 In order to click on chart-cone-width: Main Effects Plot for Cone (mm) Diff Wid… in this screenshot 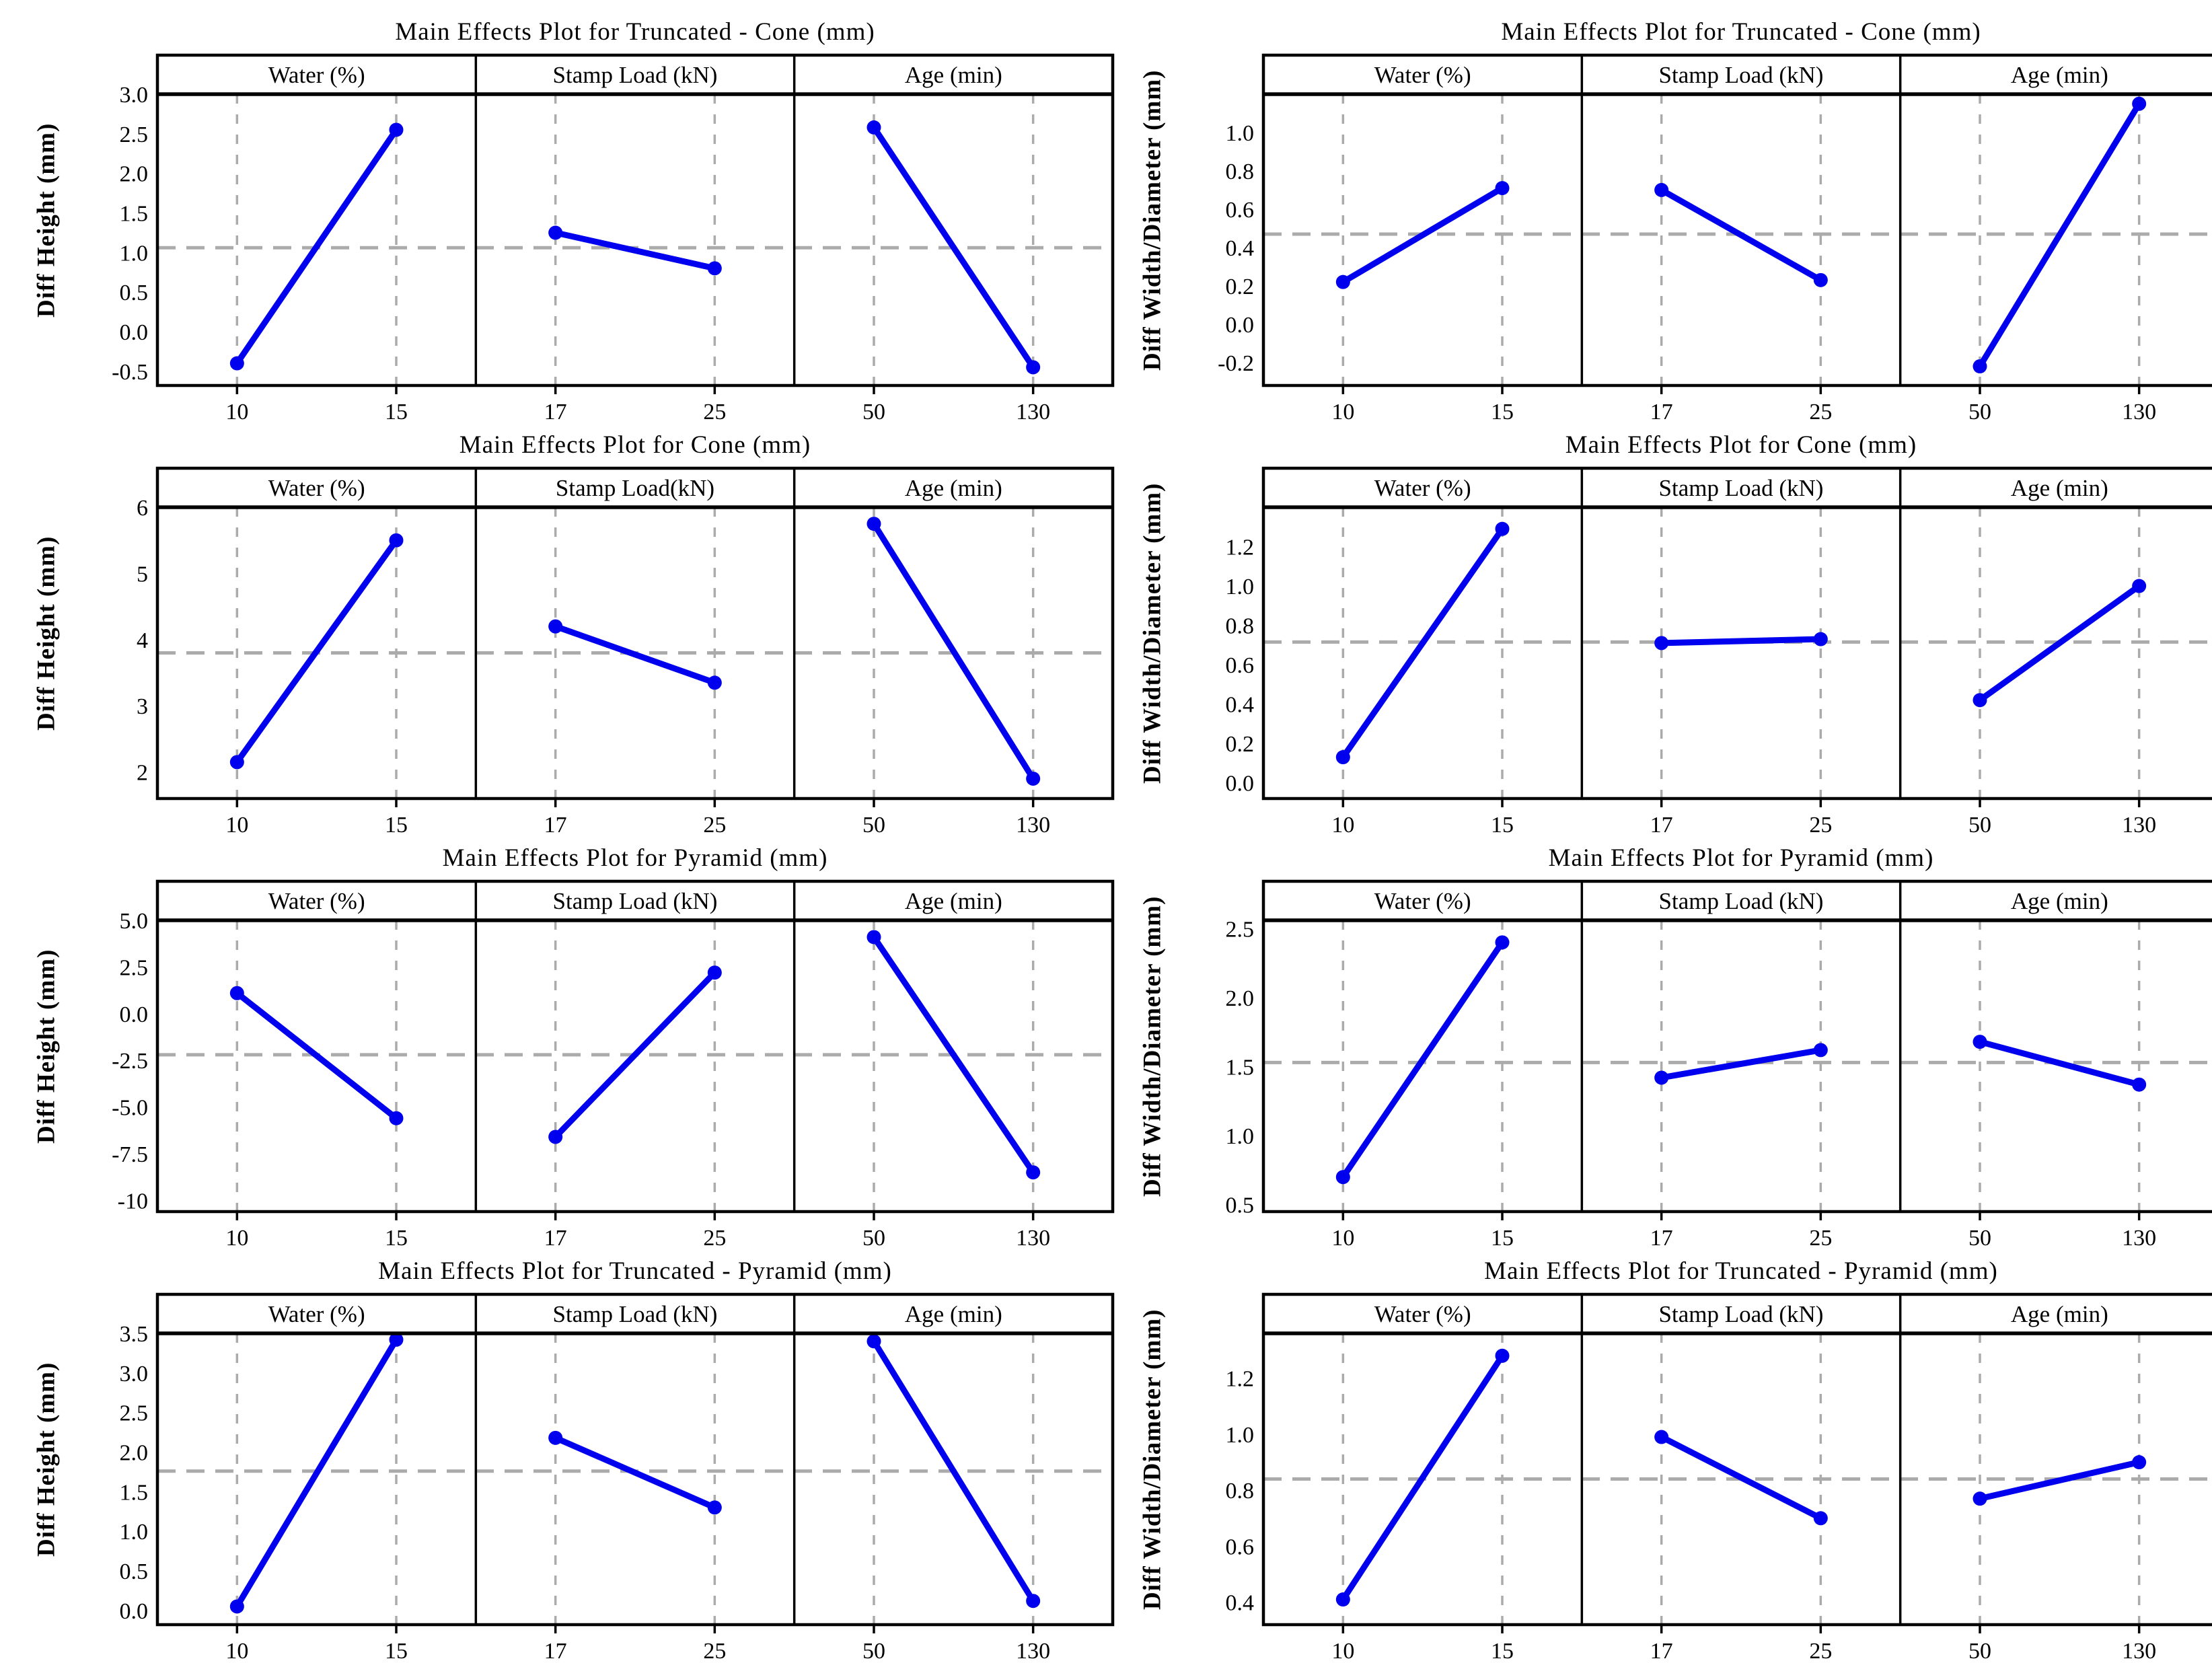, I will do `click(1672, 630)`.